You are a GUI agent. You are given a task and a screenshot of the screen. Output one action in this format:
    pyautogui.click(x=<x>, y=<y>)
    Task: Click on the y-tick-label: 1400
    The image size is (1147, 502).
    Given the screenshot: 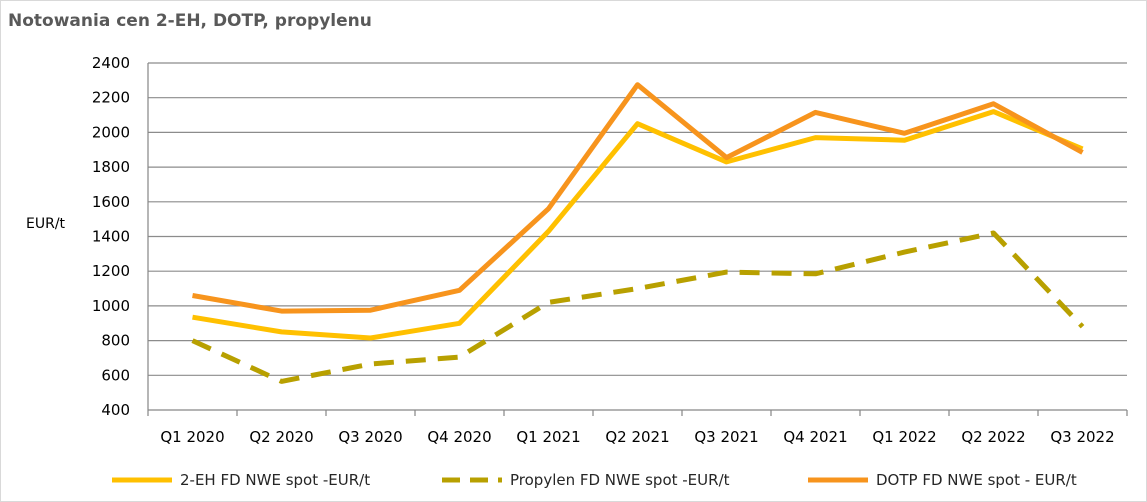 What is the action you would take?
    pyautogui.click(x=111, y=237)
    